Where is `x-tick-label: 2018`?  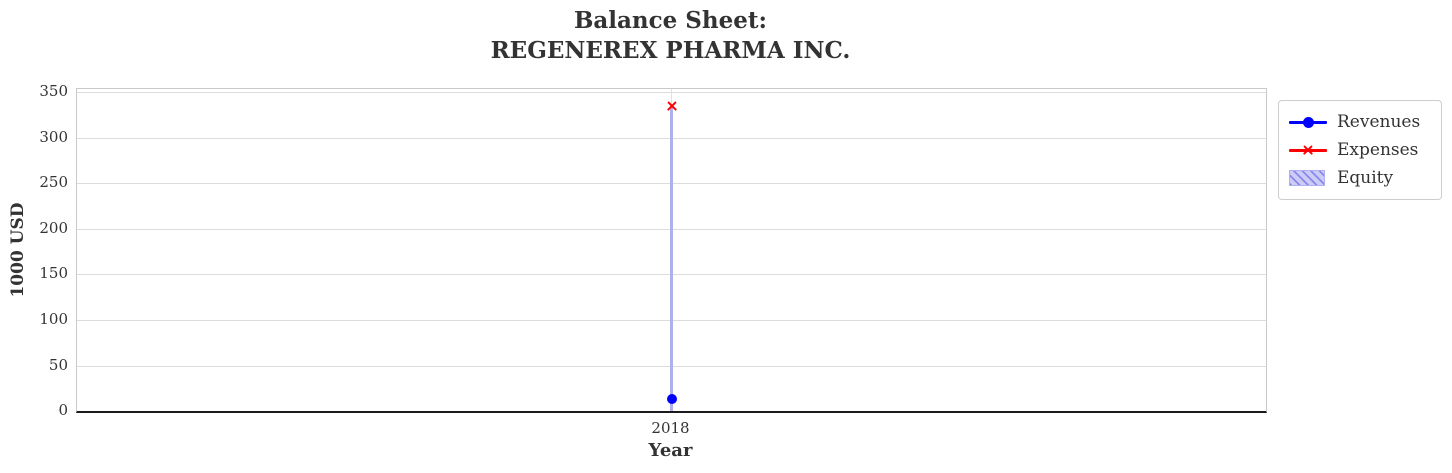
x-tick-label: 2018 is located at coordinates (670, 428).